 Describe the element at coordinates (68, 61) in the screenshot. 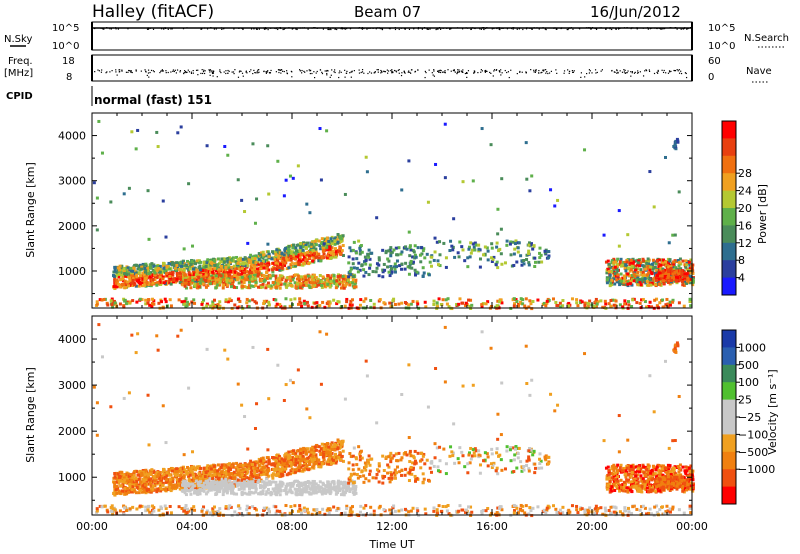

I see `freq-tick-high: 18` at that location.